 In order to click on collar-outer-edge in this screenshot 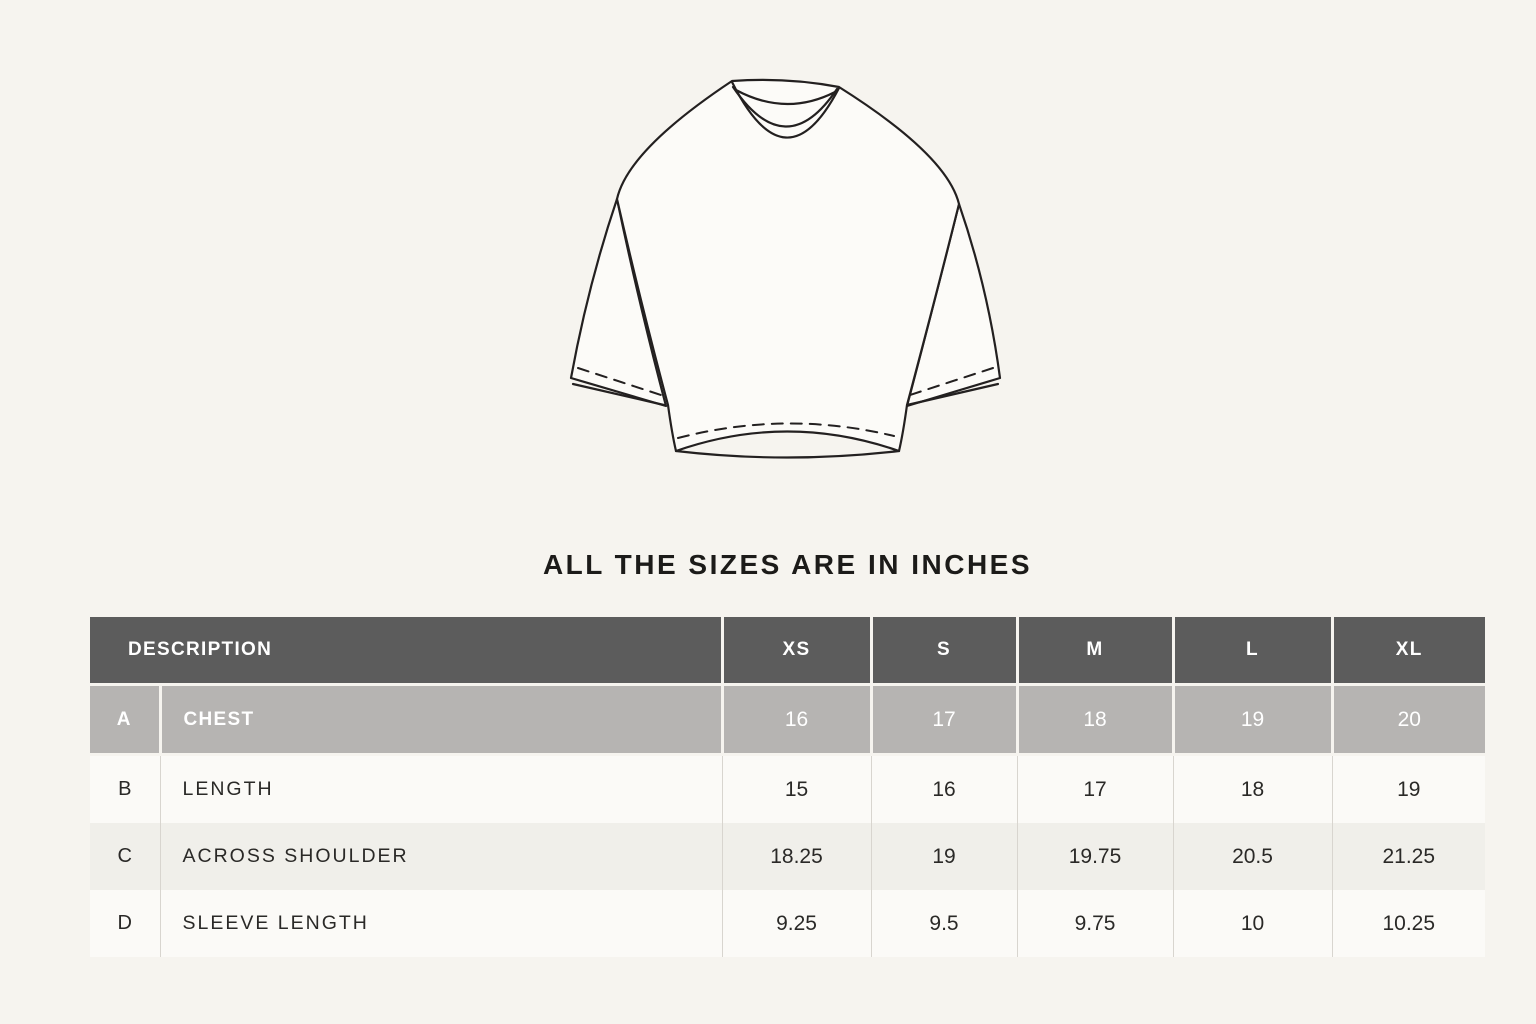, I will do `click(785, 109)`.